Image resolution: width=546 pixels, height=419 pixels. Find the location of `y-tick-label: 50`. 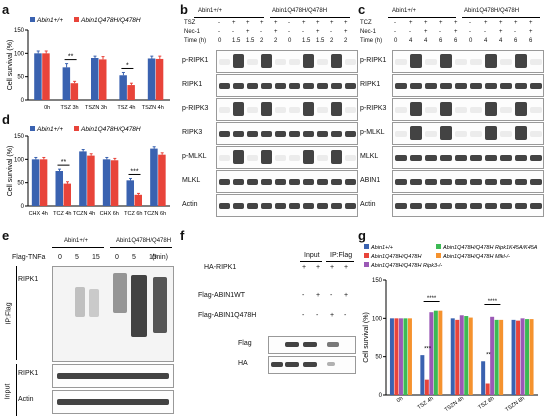

y-tick-label: 50 is located at coordinates (20, 184).